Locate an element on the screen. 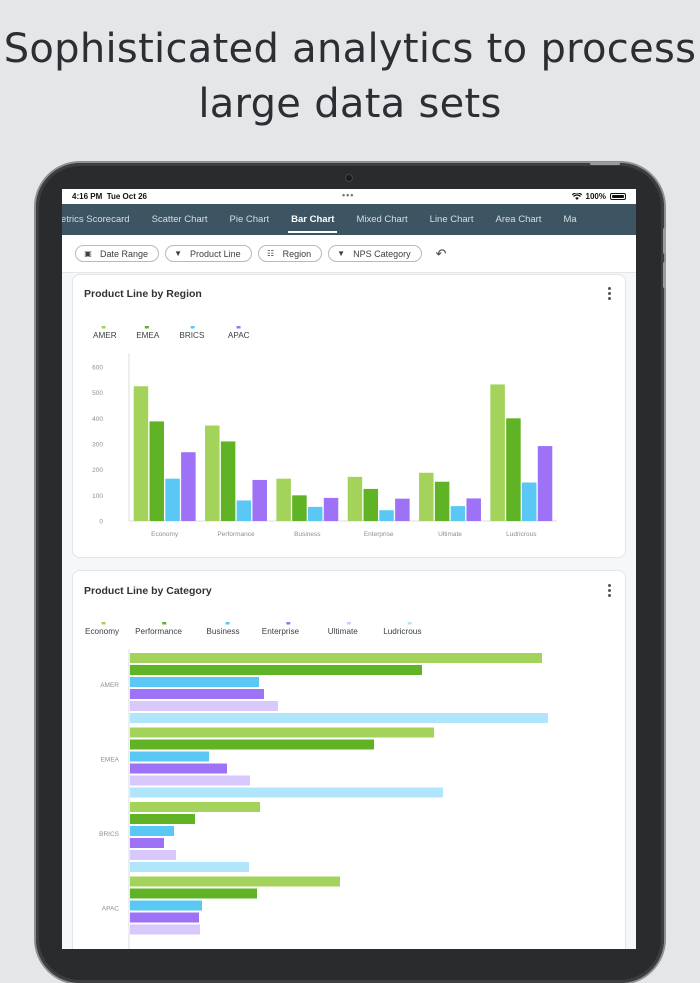 The height and width of the screenshot is (983, 700). tab-line-chart: Line Chart is located at coordinates (451, 219).